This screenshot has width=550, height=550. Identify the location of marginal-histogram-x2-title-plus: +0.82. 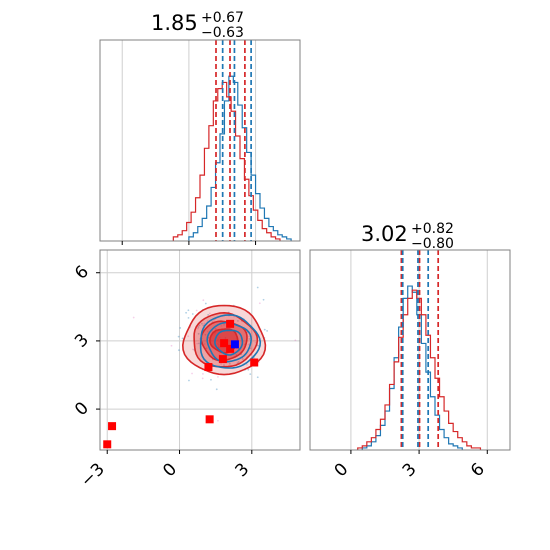
(432, 229).